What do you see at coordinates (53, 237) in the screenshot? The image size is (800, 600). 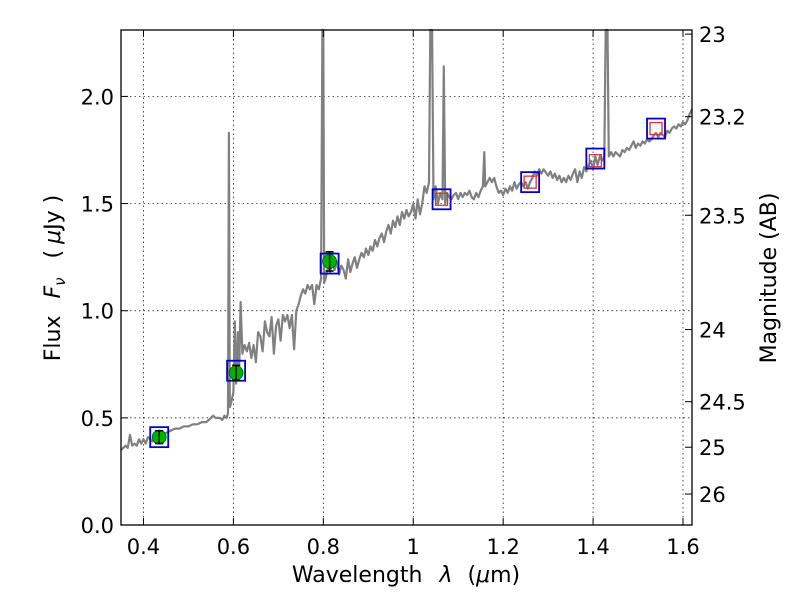 I see `y-axis-label-unit-mu: μ` at bounding box center [53, 237].